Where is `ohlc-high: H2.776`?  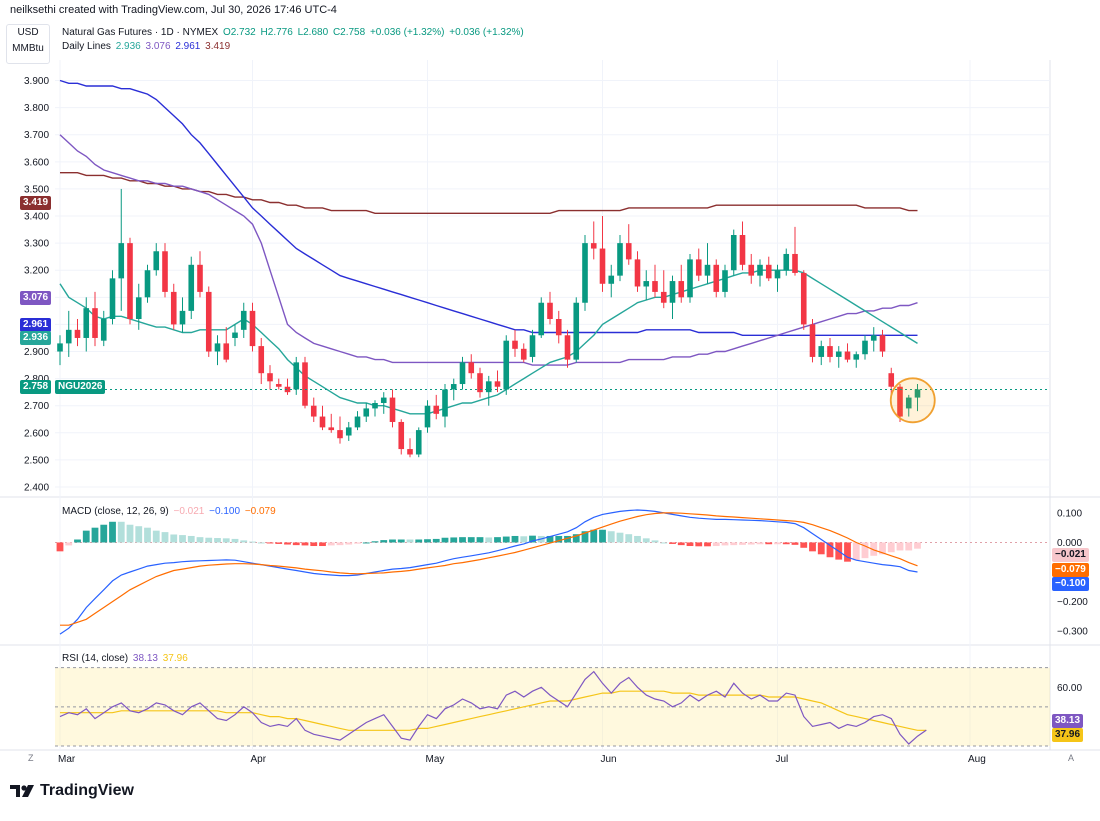 ohlc-high: H2.776 is located at coordinates (276, 32).